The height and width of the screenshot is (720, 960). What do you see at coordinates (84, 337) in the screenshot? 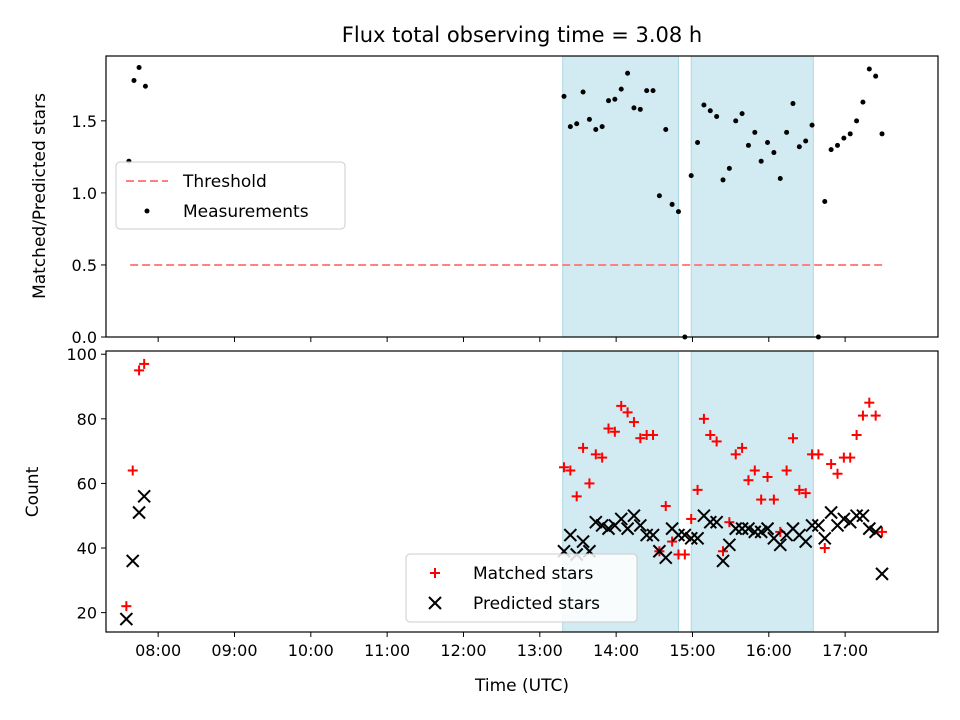
I see `top-y-tick-label: 0.0` at bounding box center [84, 337].